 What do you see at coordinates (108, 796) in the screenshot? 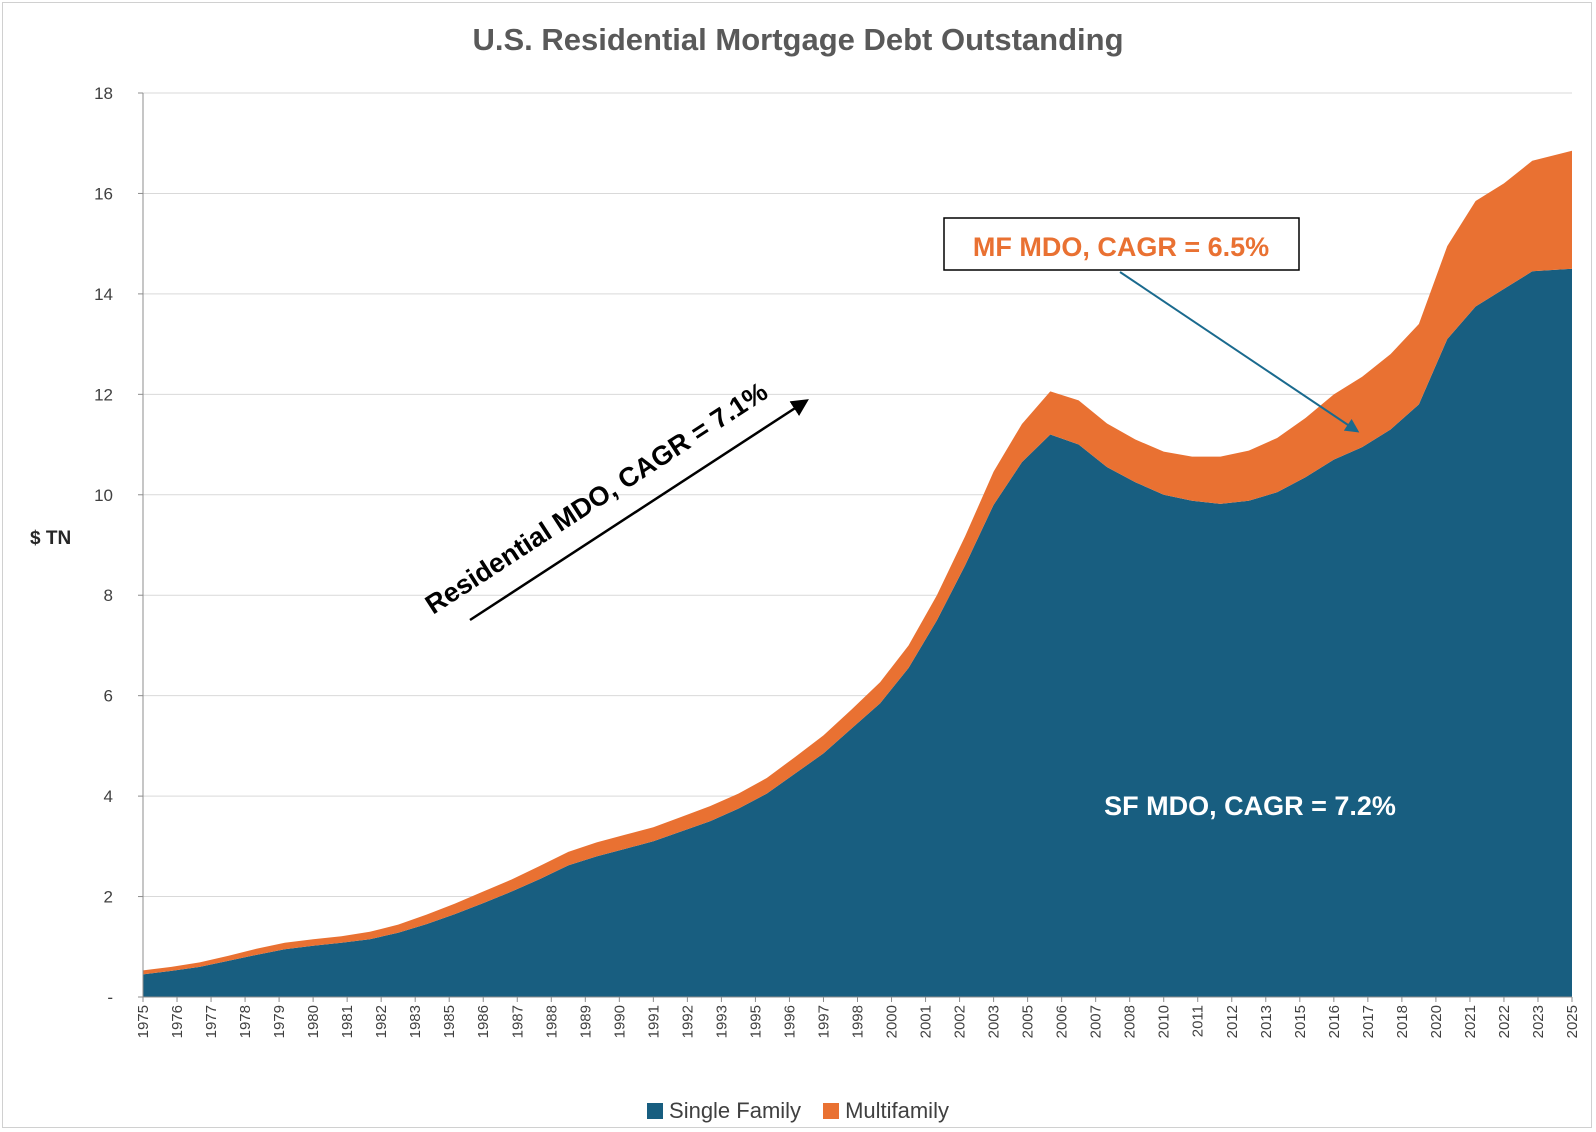
I see `y-tick-label: 4` at bounding box center [108, 796].